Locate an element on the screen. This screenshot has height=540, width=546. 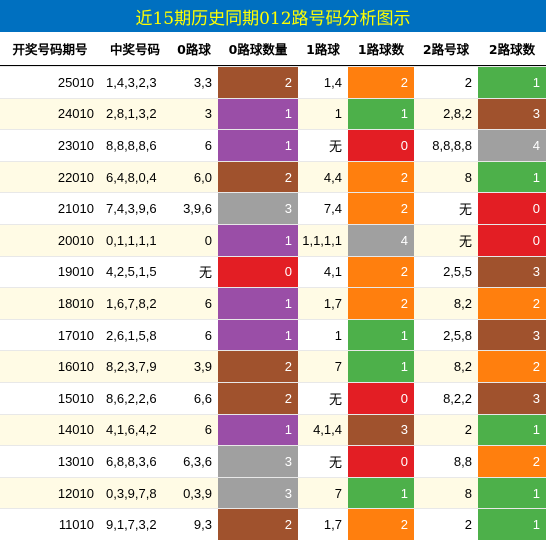
cell-numbers: 6,8,8,3,6 is located at coordinates (135, 461).